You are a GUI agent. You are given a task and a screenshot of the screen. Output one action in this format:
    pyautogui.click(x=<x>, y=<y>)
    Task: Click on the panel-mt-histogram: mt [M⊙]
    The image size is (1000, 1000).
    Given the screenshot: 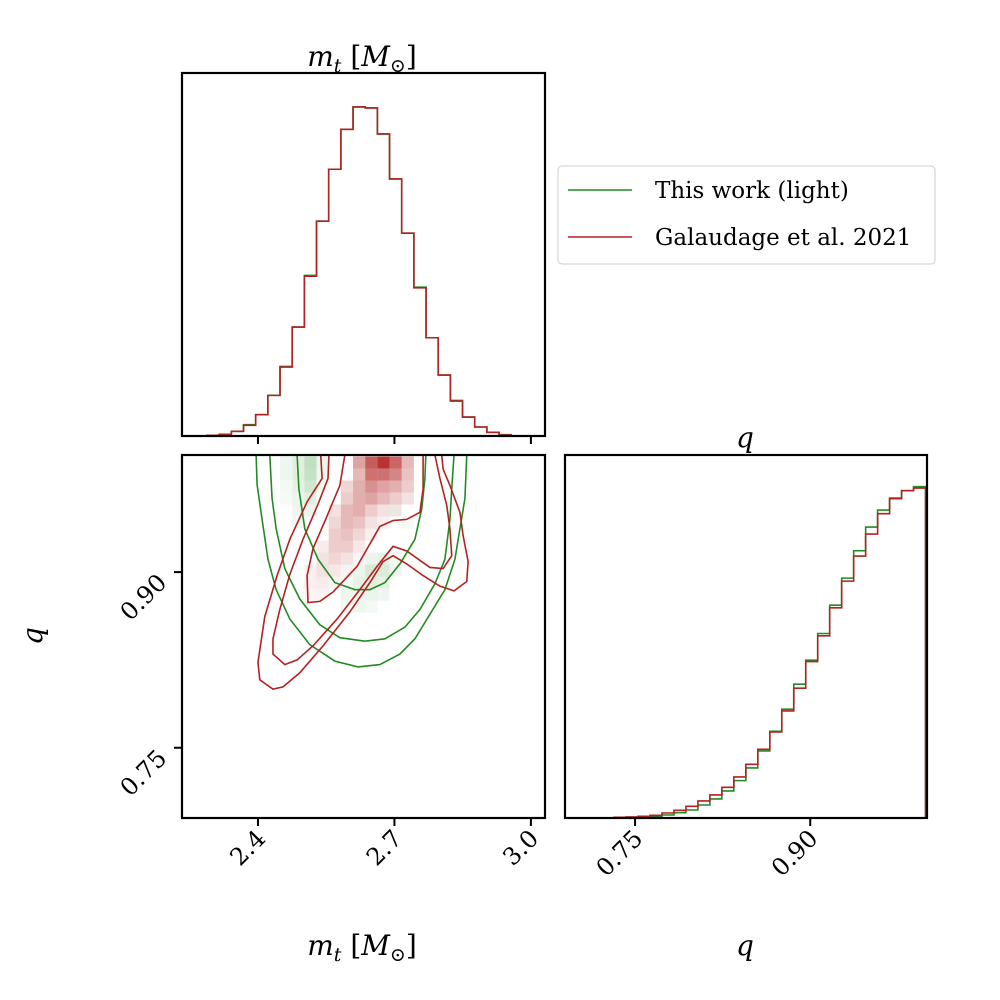 What is the action you would take?
    pyautogui.click(x=363, y=242)
    